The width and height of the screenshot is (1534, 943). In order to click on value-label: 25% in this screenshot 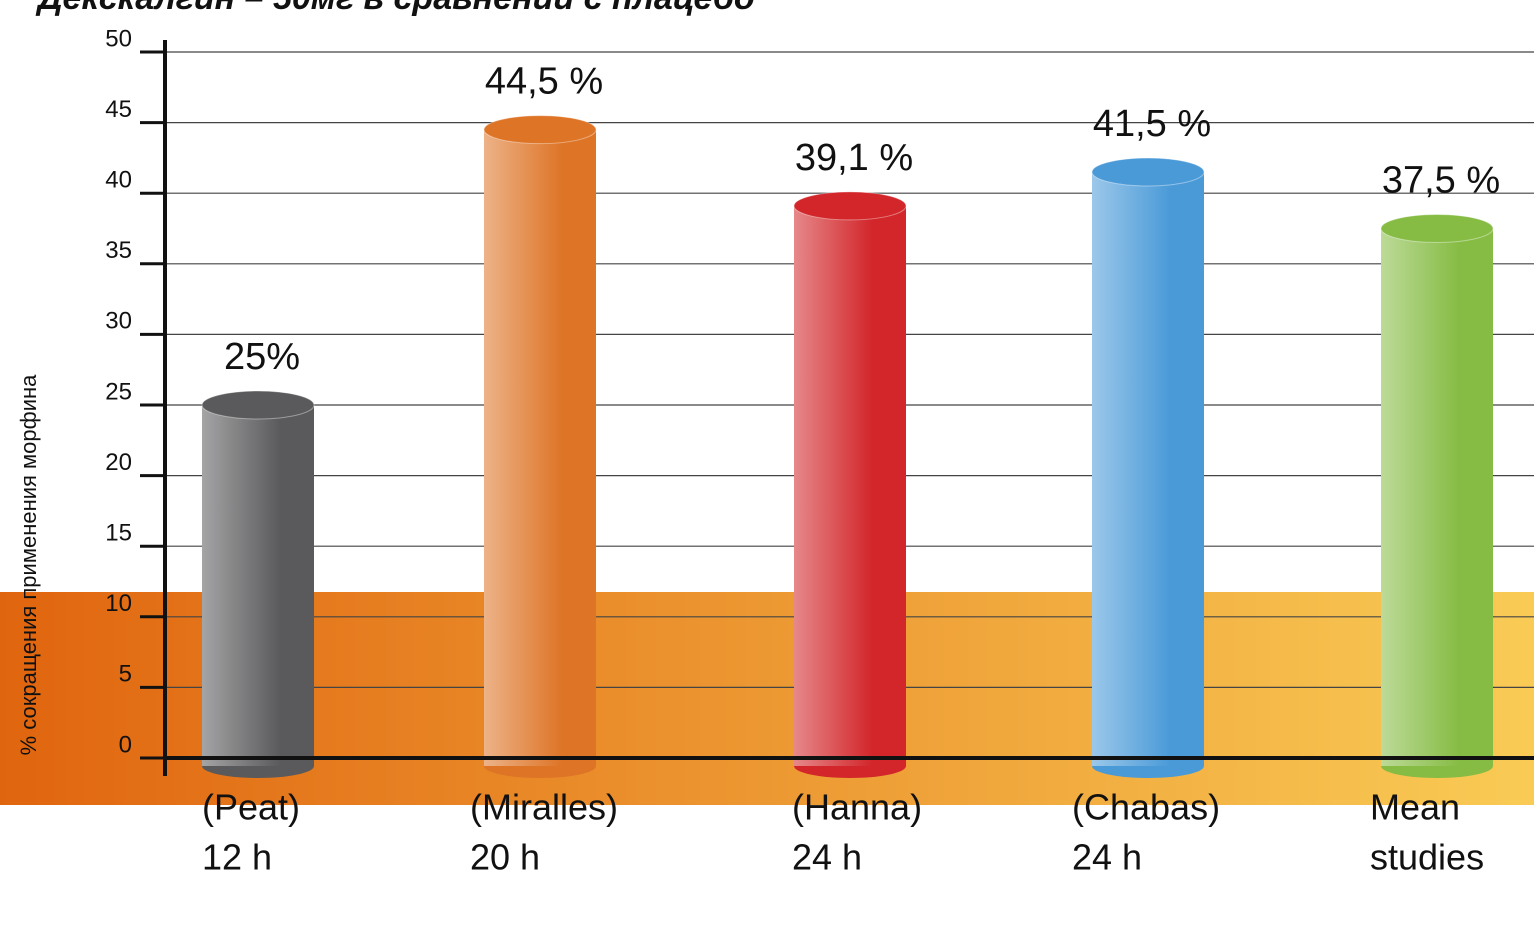, I will do `click(262, 357)`.